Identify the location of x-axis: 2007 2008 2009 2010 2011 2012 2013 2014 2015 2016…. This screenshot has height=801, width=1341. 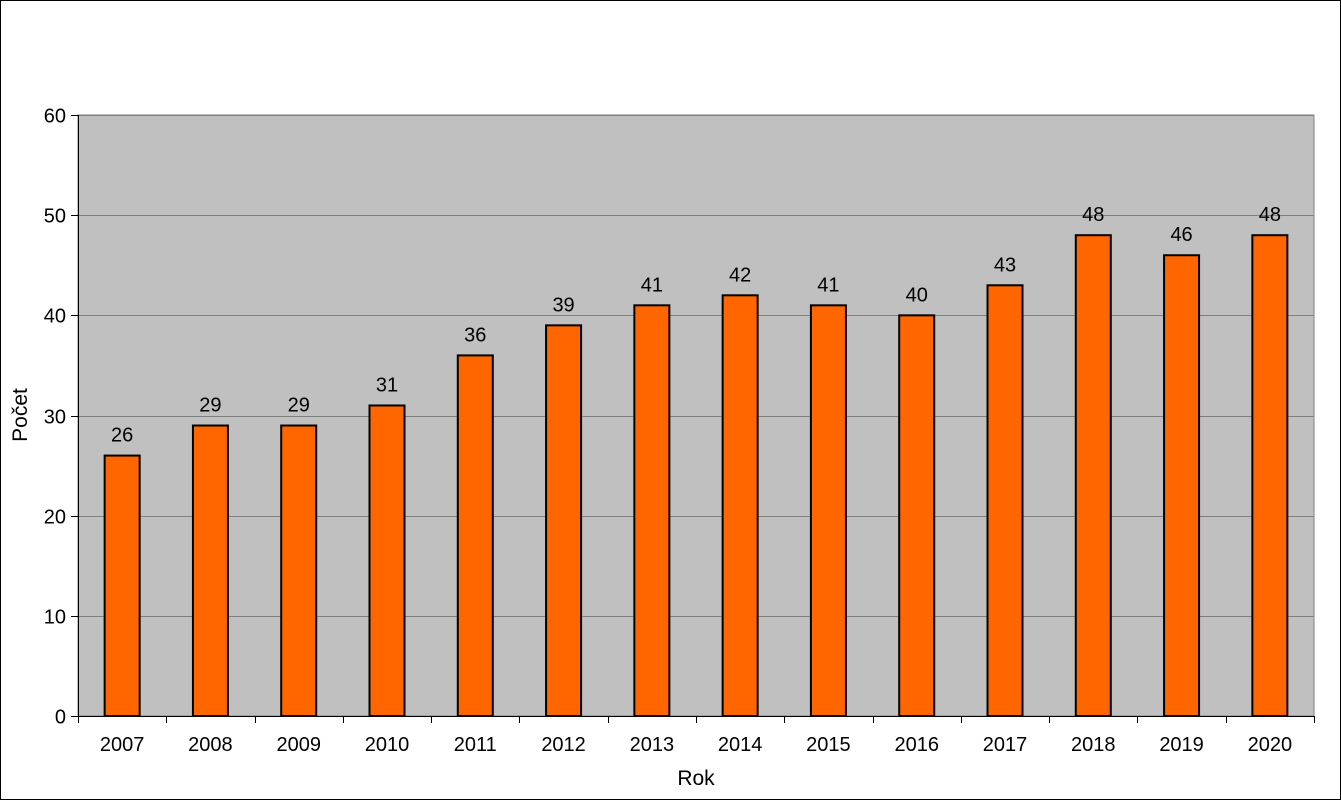
(696, 736).